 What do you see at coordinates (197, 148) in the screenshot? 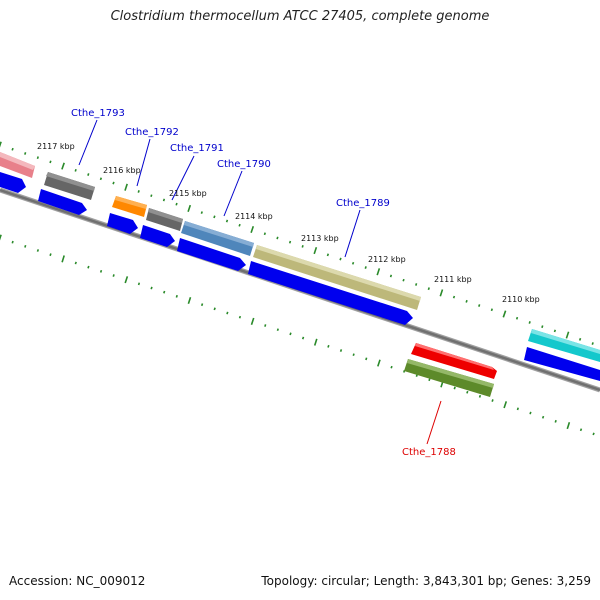
I see `gene-label-cthe-1791: Cthe_1791` at bounding box center [197, 148].